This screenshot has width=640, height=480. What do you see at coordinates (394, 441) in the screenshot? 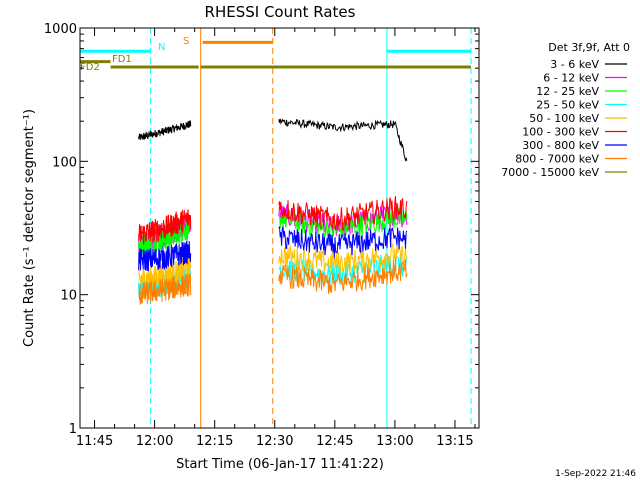
I see `x-tick-label-5: 13:00` at bounding box center [394, 441].